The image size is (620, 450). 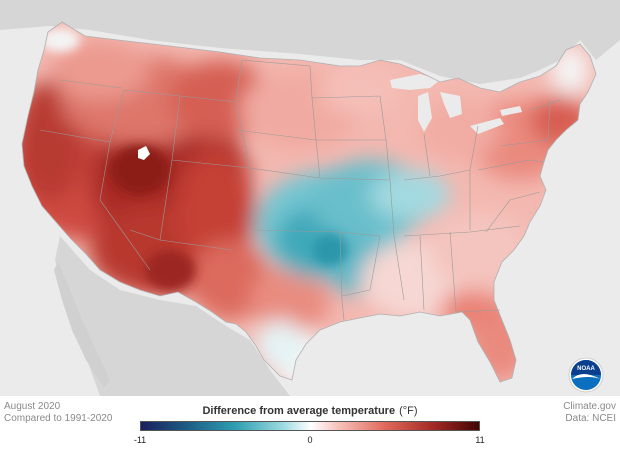 What do you see at coordinates (590, 418) in the screenshot?
I see `data-source-label: Data: NCEI` at bounding box center [590, 418].